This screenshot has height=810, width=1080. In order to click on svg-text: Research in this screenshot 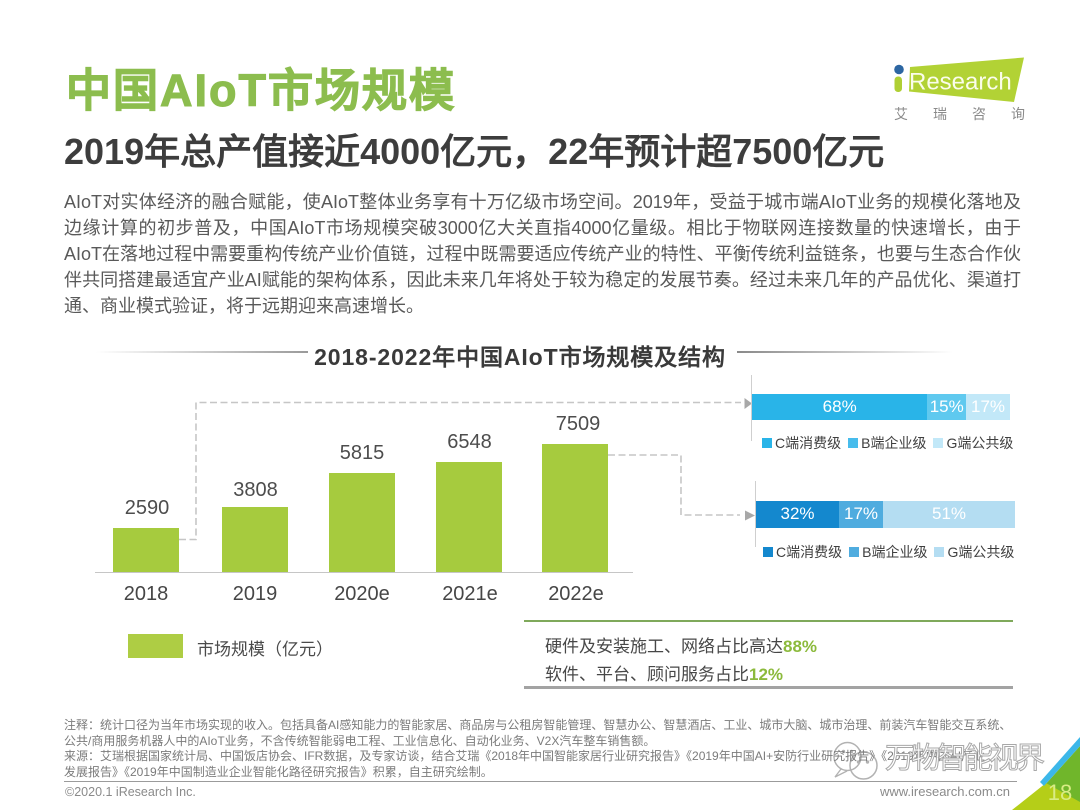, I will do `click(960, 82)`.